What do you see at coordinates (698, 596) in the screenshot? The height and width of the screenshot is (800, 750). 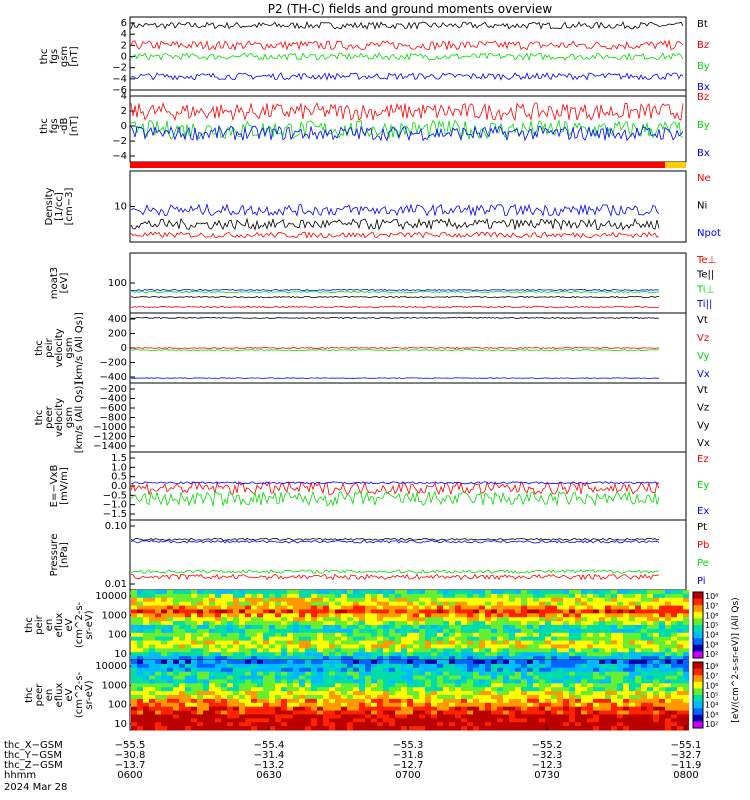 I see `colorbar-swatch` at bounding box center [698, 596].